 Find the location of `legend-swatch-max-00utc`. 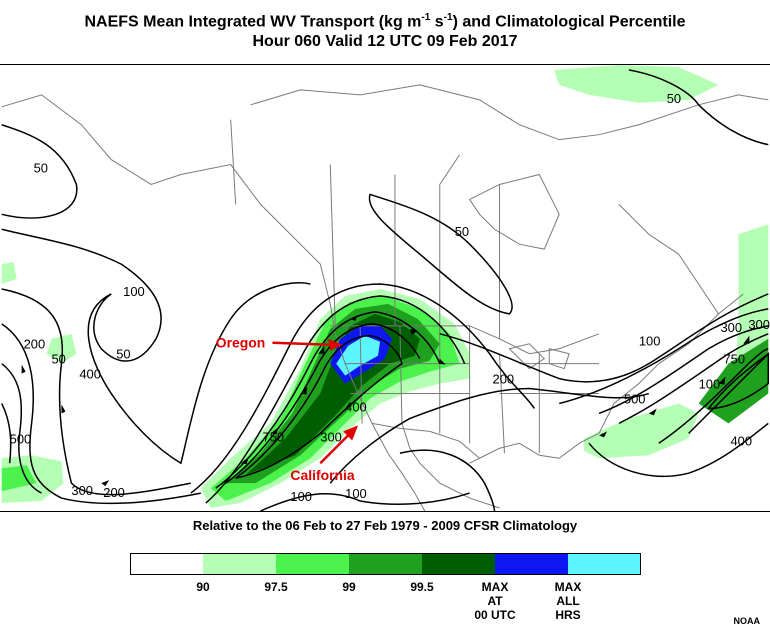

legend-swatch-max-00utc is located at coordinates (531, 564).